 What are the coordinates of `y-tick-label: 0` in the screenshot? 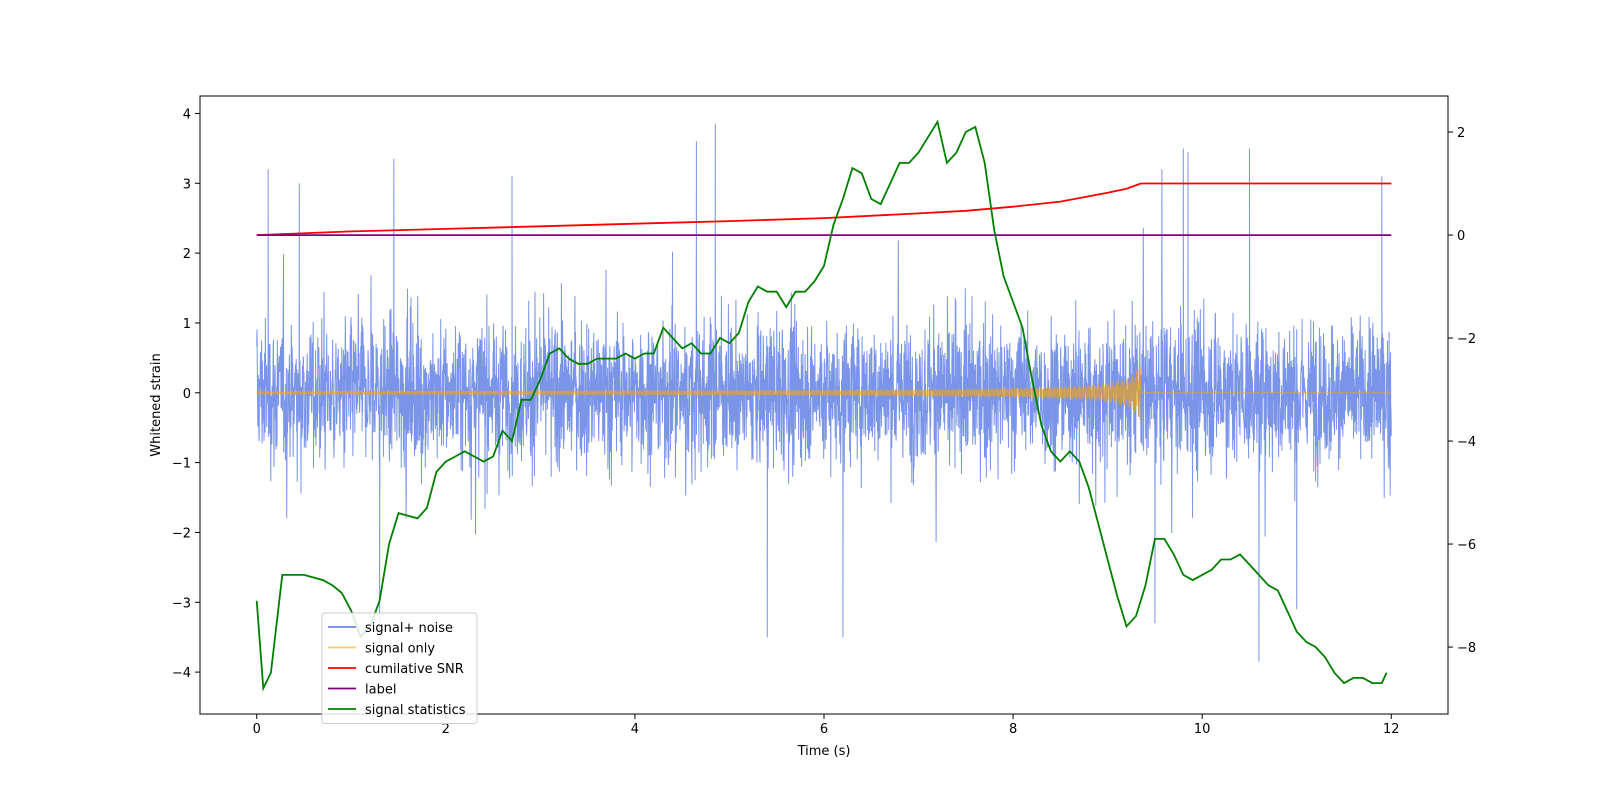 It's located at (187, 394).